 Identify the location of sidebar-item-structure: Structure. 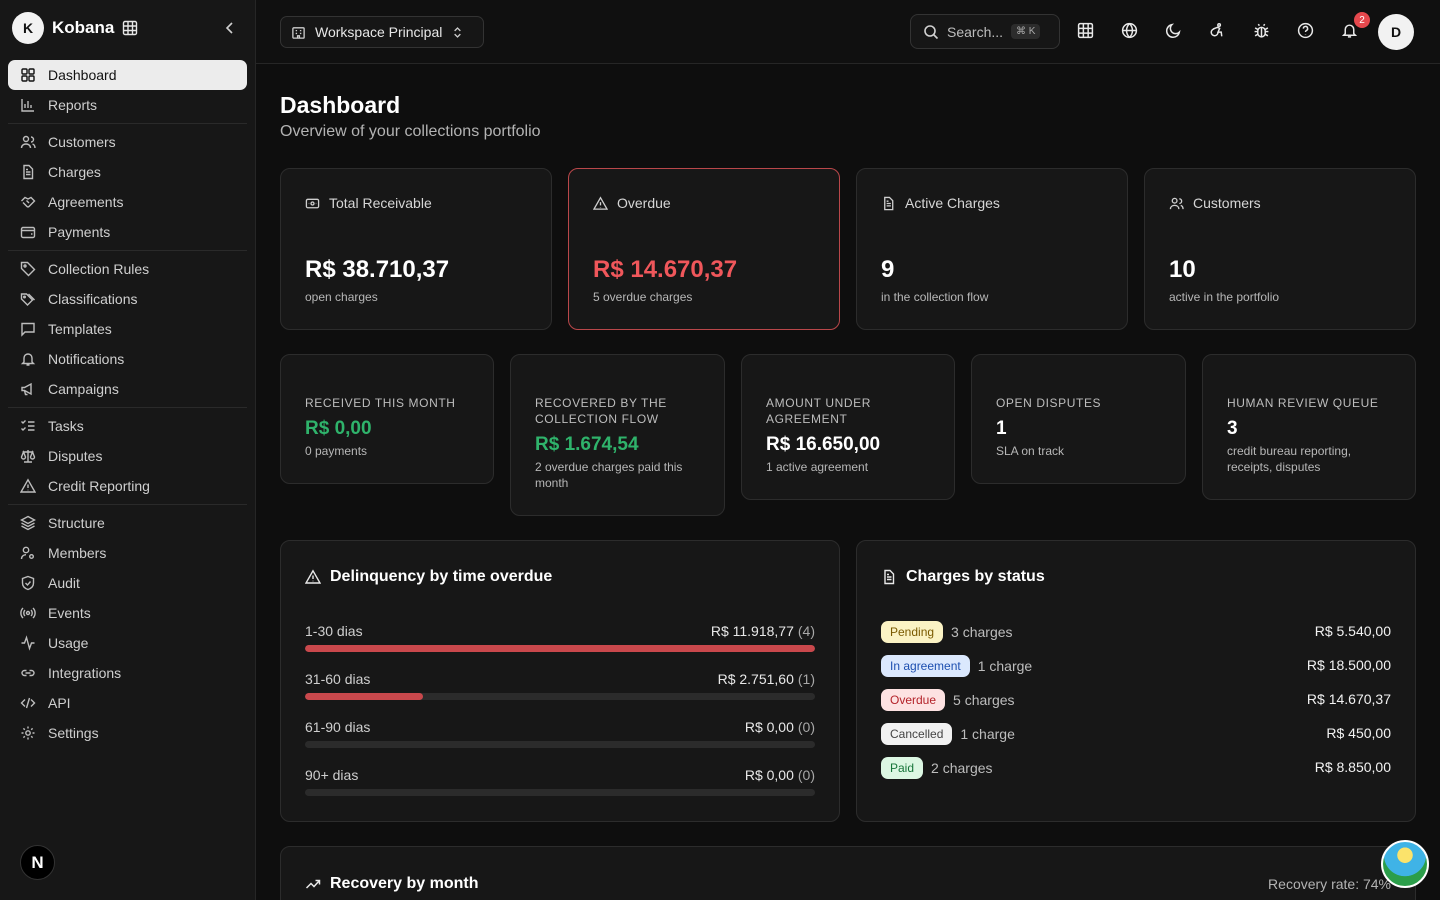
(127, 523).